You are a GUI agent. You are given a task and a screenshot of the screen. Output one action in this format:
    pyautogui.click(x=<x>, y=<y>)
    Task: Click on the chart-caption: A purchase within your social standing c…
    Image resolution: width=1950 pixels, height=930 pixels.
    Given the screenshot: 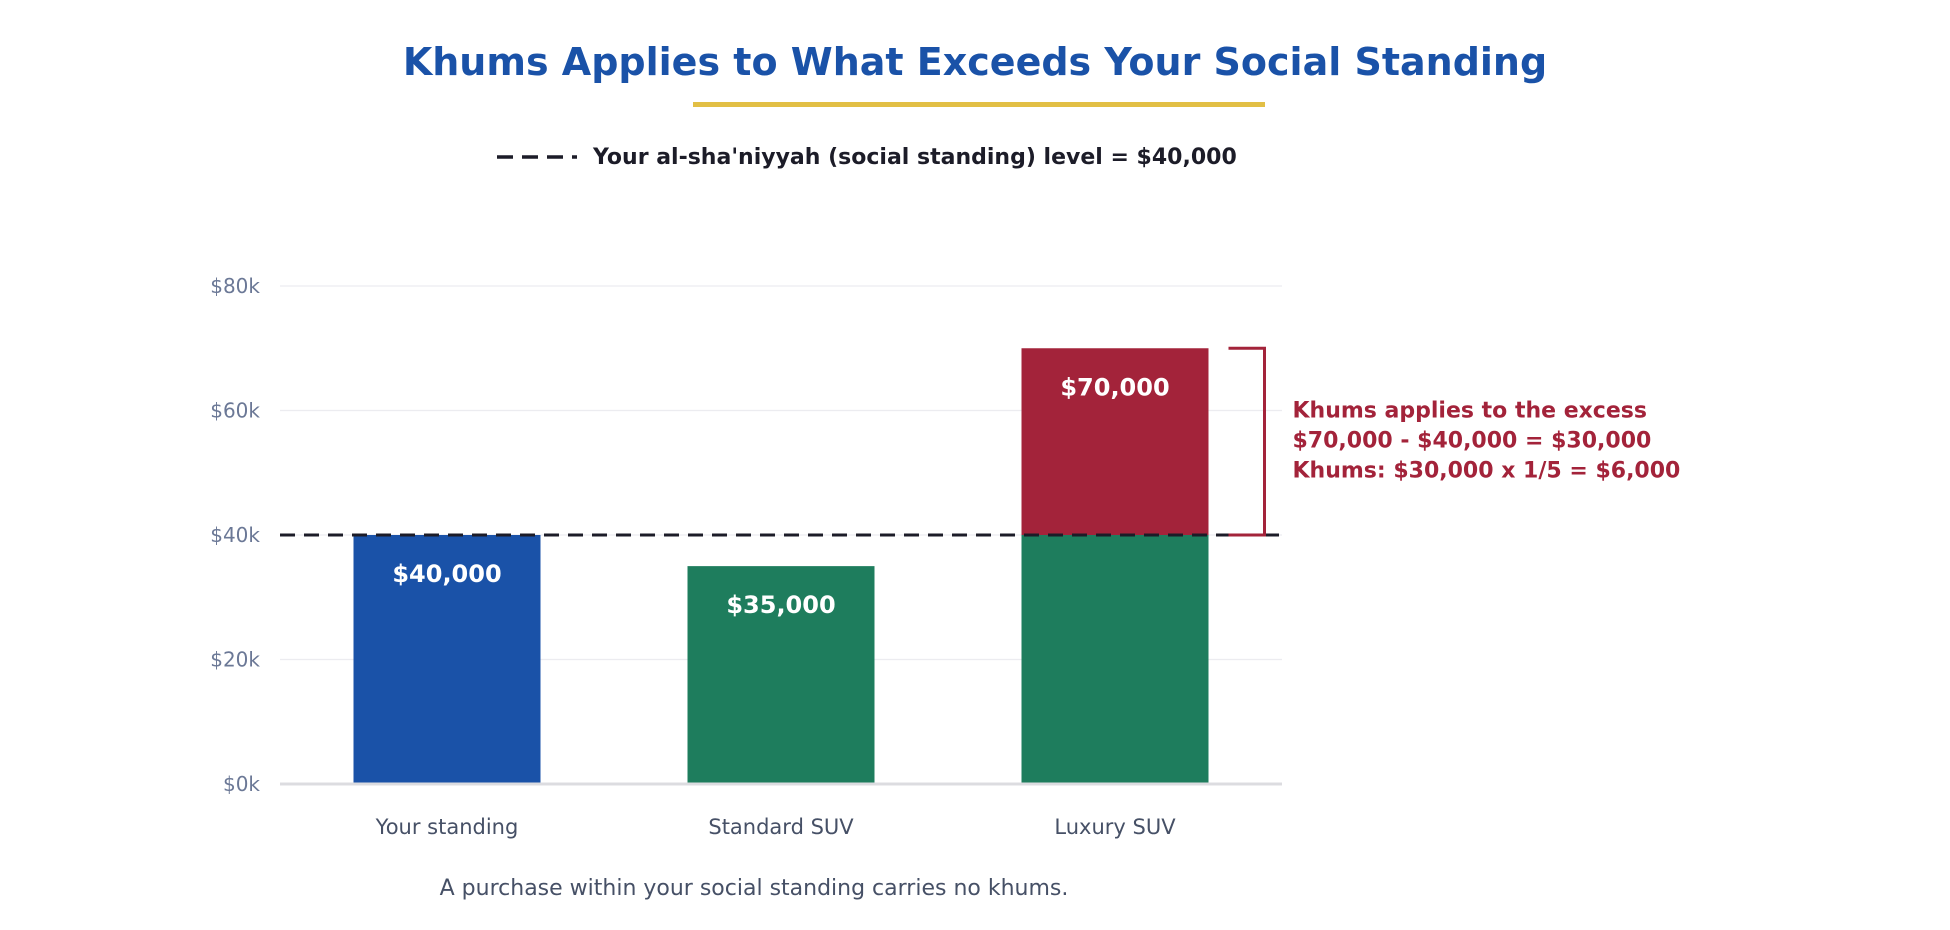 What is the action you would take?
    pyautogui.click(x=754, y=888)
    